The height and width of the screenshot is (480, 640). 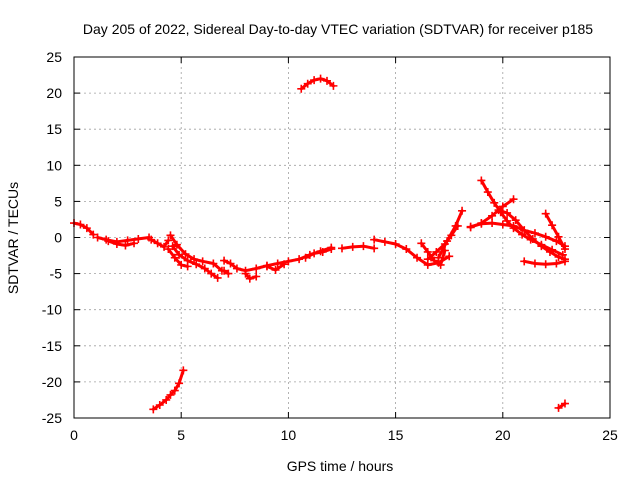 I want to click on y-tick-label: -15, so click(x=52, y=346).